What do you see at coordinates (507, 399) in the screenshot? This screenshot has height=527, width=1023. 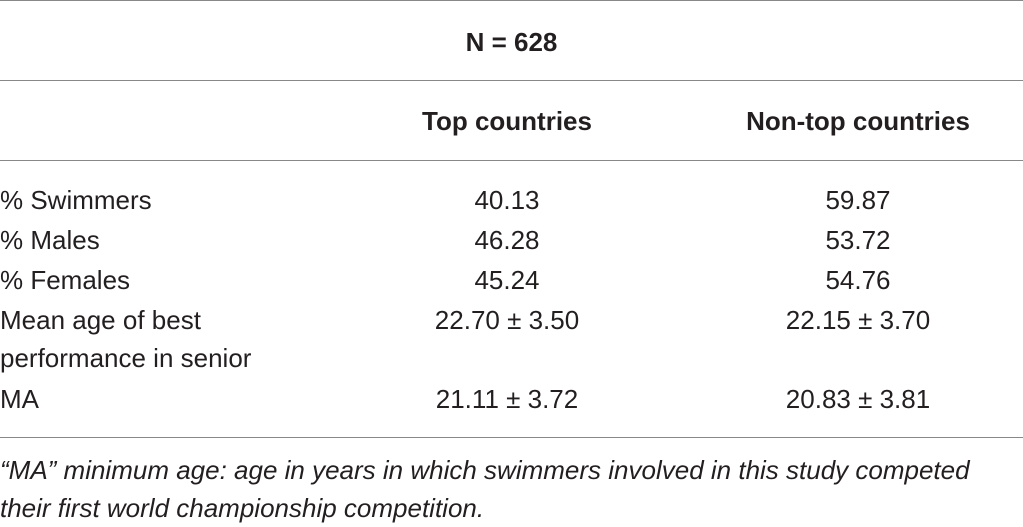 I see `cell: 21.11 ± 3.72` at bounding box center [507, 399].